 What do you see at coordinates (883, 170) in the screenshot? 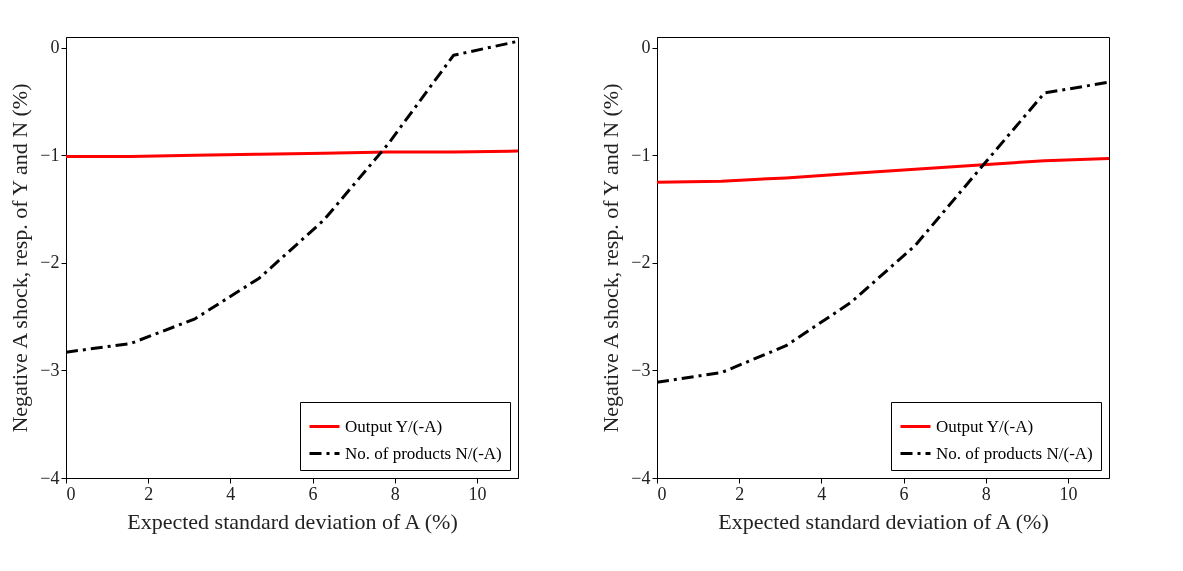
I see `line-series` at bounding box center [883, 170].